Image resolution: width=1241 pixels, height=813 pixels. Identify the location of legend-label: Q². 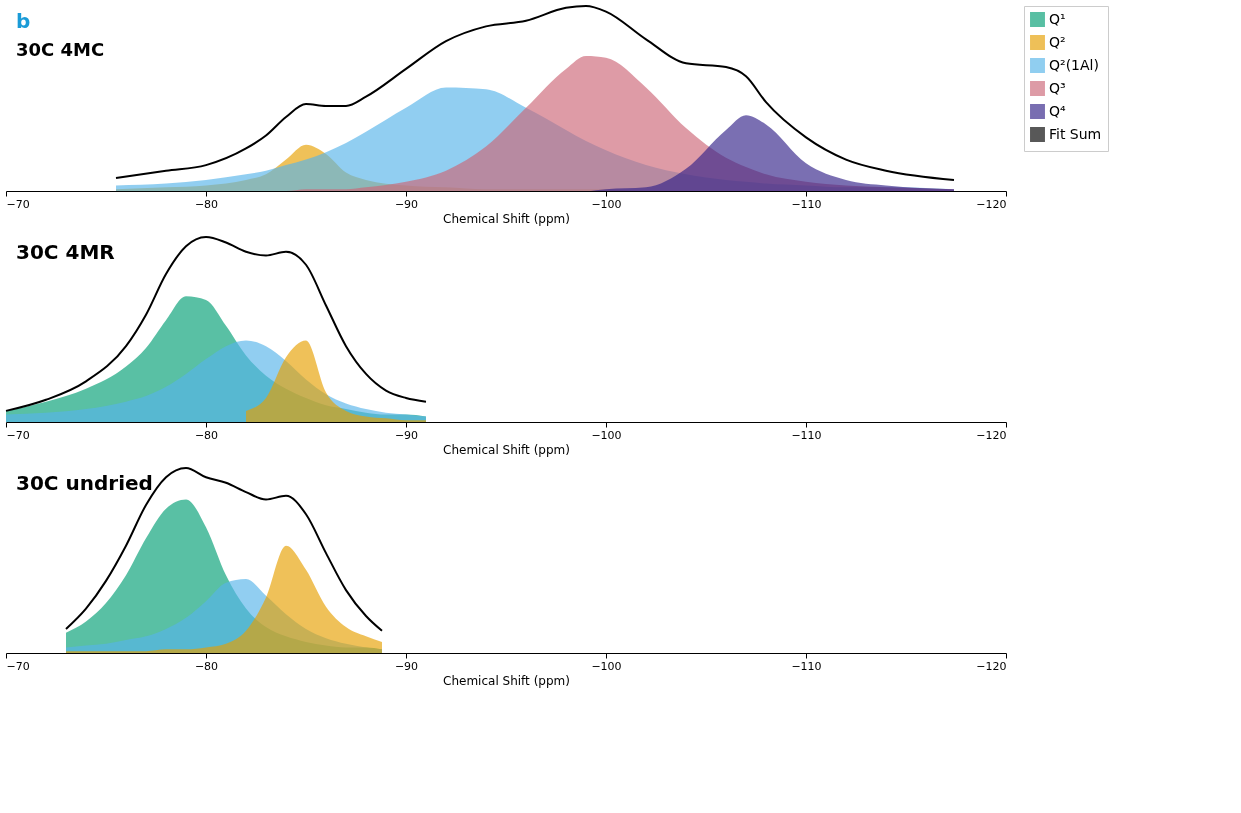
(1057, 41).